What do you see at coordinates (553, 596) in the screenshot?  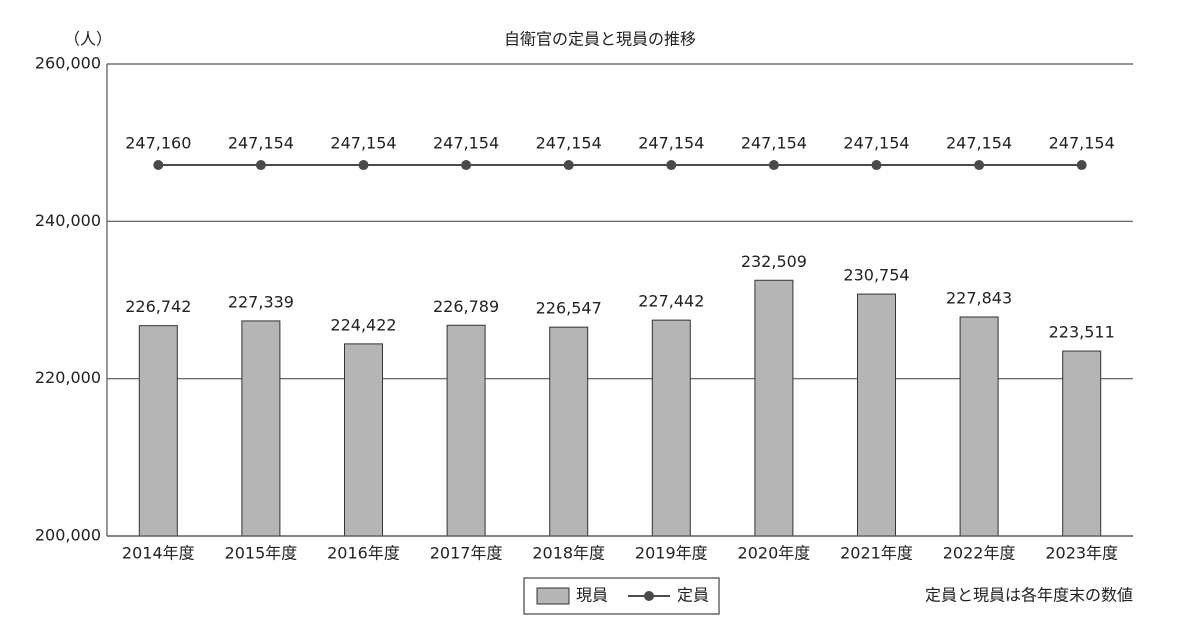 I see `legend-swatch` at bounding box center [553, 596].